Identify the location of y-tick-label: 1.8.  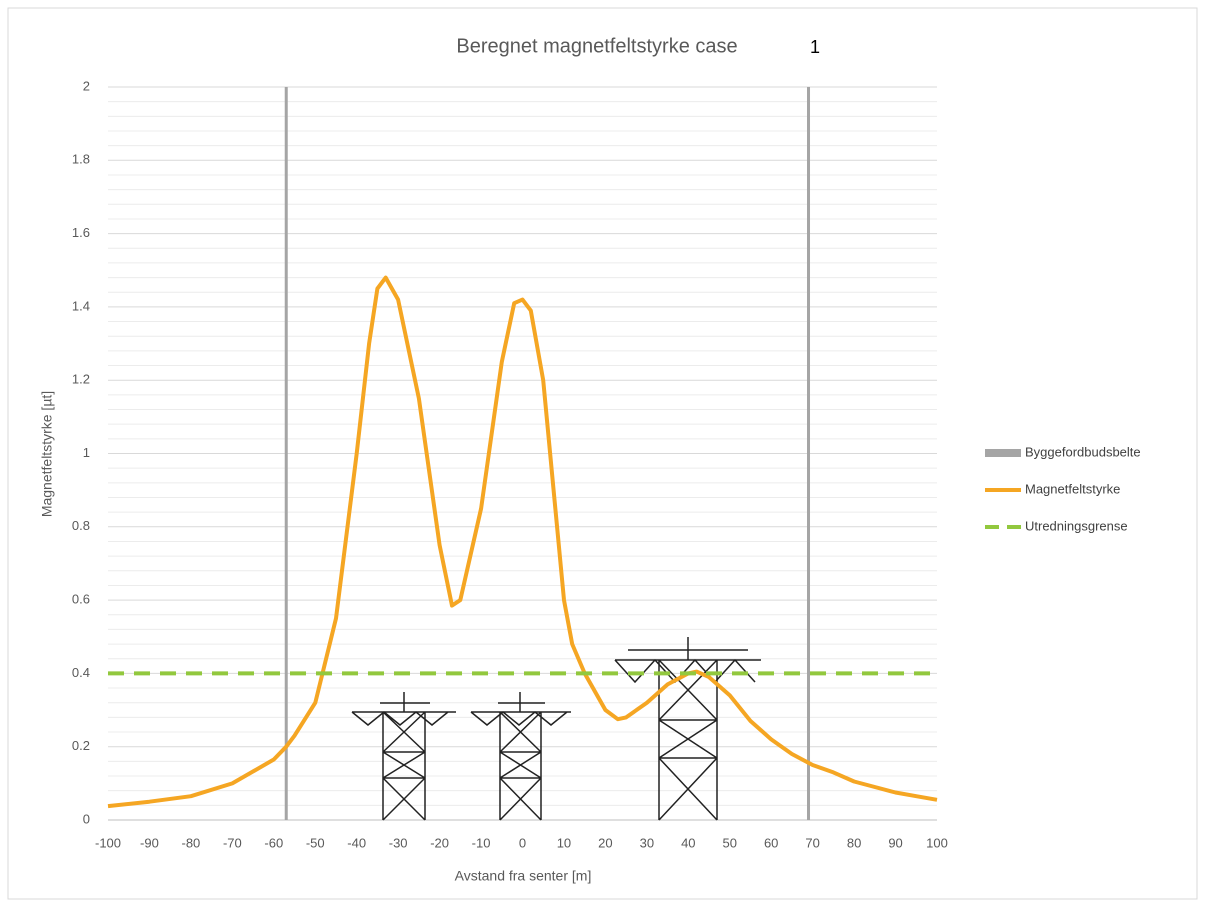
(81, 159).